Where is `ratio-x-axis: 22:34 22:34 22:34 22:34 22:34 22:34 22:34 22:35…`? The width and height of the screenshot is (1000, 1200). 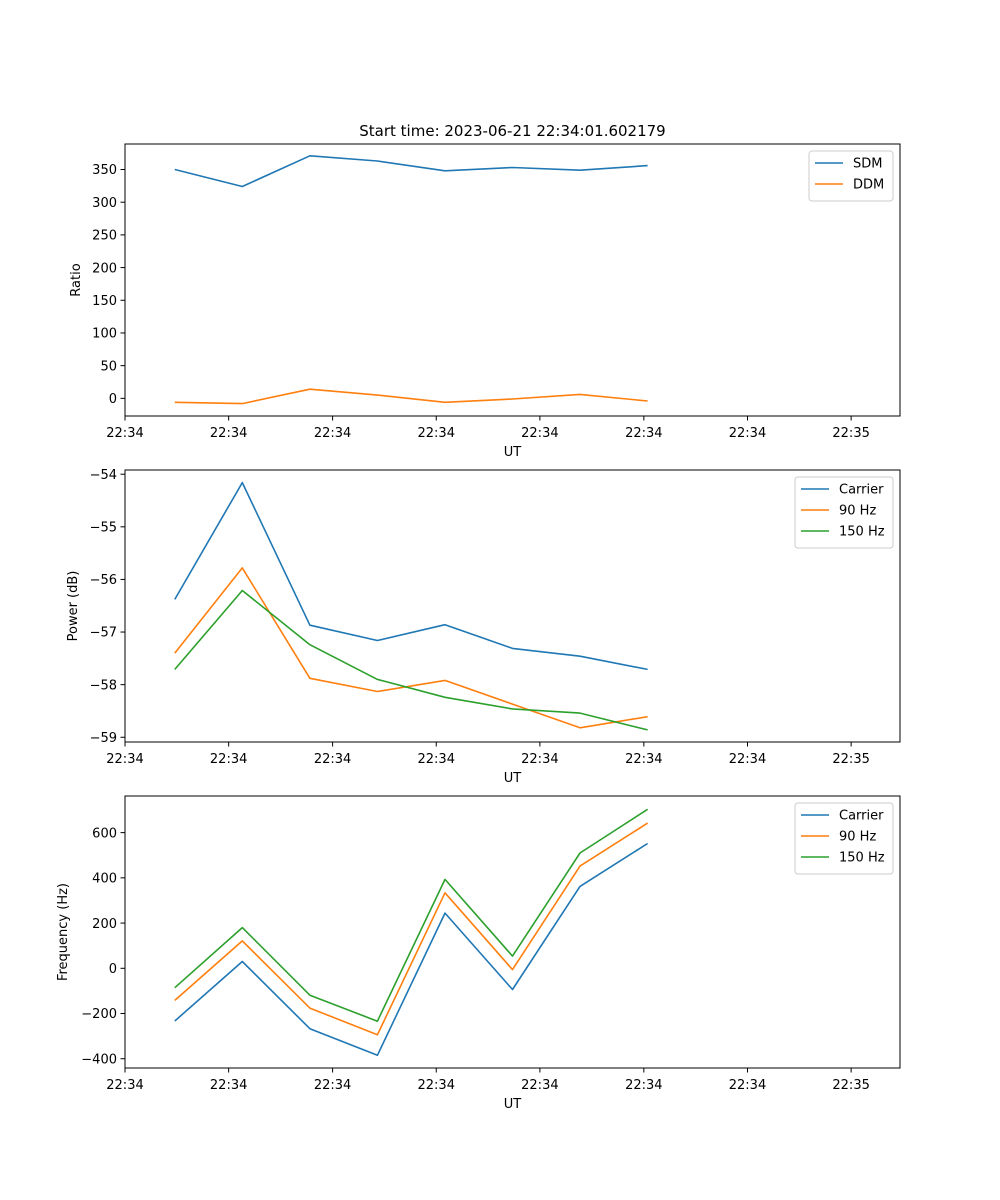
ratio-x-axis: 22:34 22:34 22:34 22:34 22:34 22:34 22:34 22:35… is located at coordinates (488, 438).